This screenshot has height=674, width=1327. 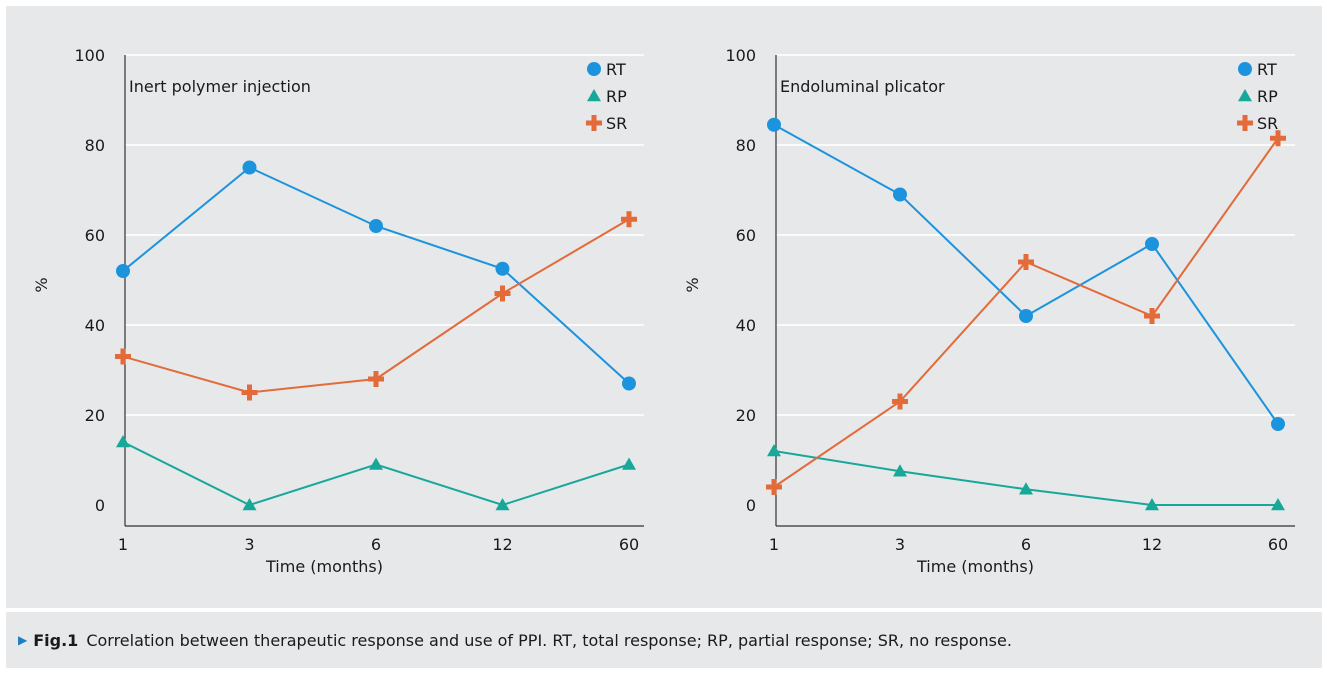 I want to click on chart-1-ytick-label: 60, so click(x=95, y=235).